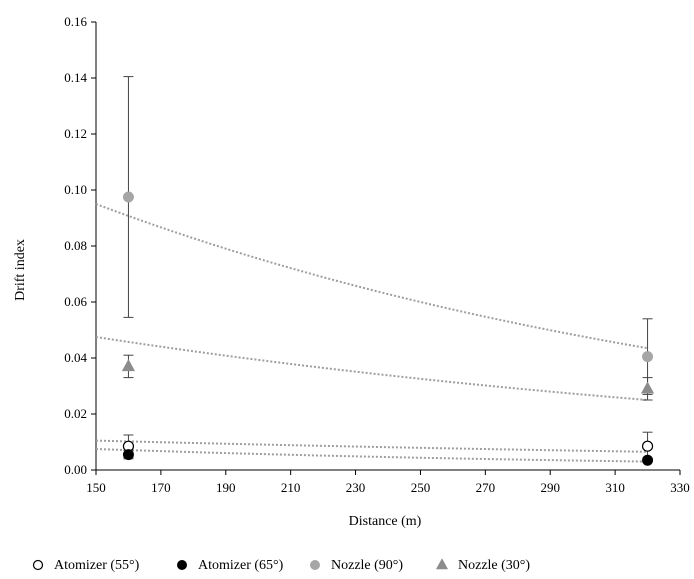 This screenshot has width=694, height=579. I want to click on x-tick-label: 290, so click(550, 487).